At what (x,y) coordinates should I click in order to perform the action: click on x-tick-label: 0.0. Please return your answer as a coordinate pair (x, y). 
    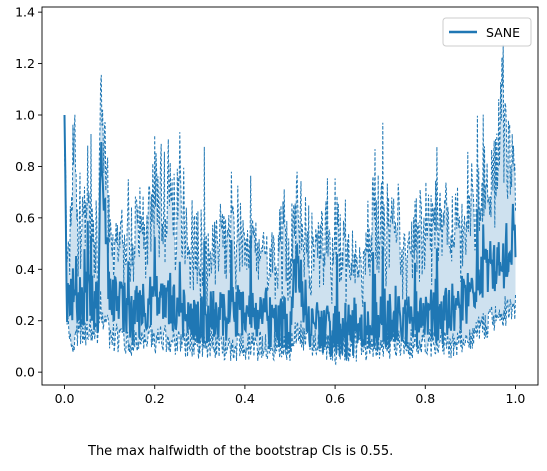
    Looking at the image, I should click on (65, 398).